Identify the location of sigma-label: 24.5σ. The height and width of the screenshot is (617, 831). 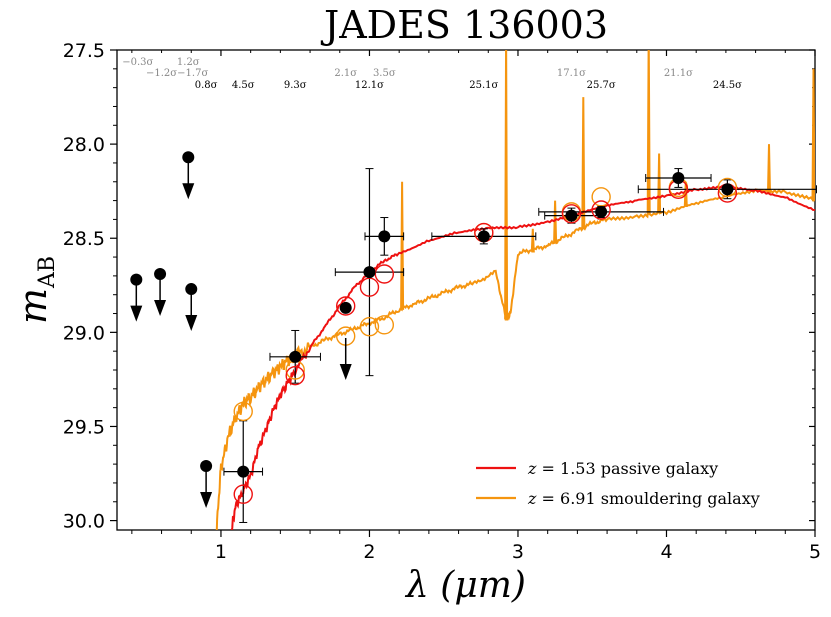
(727, 85).